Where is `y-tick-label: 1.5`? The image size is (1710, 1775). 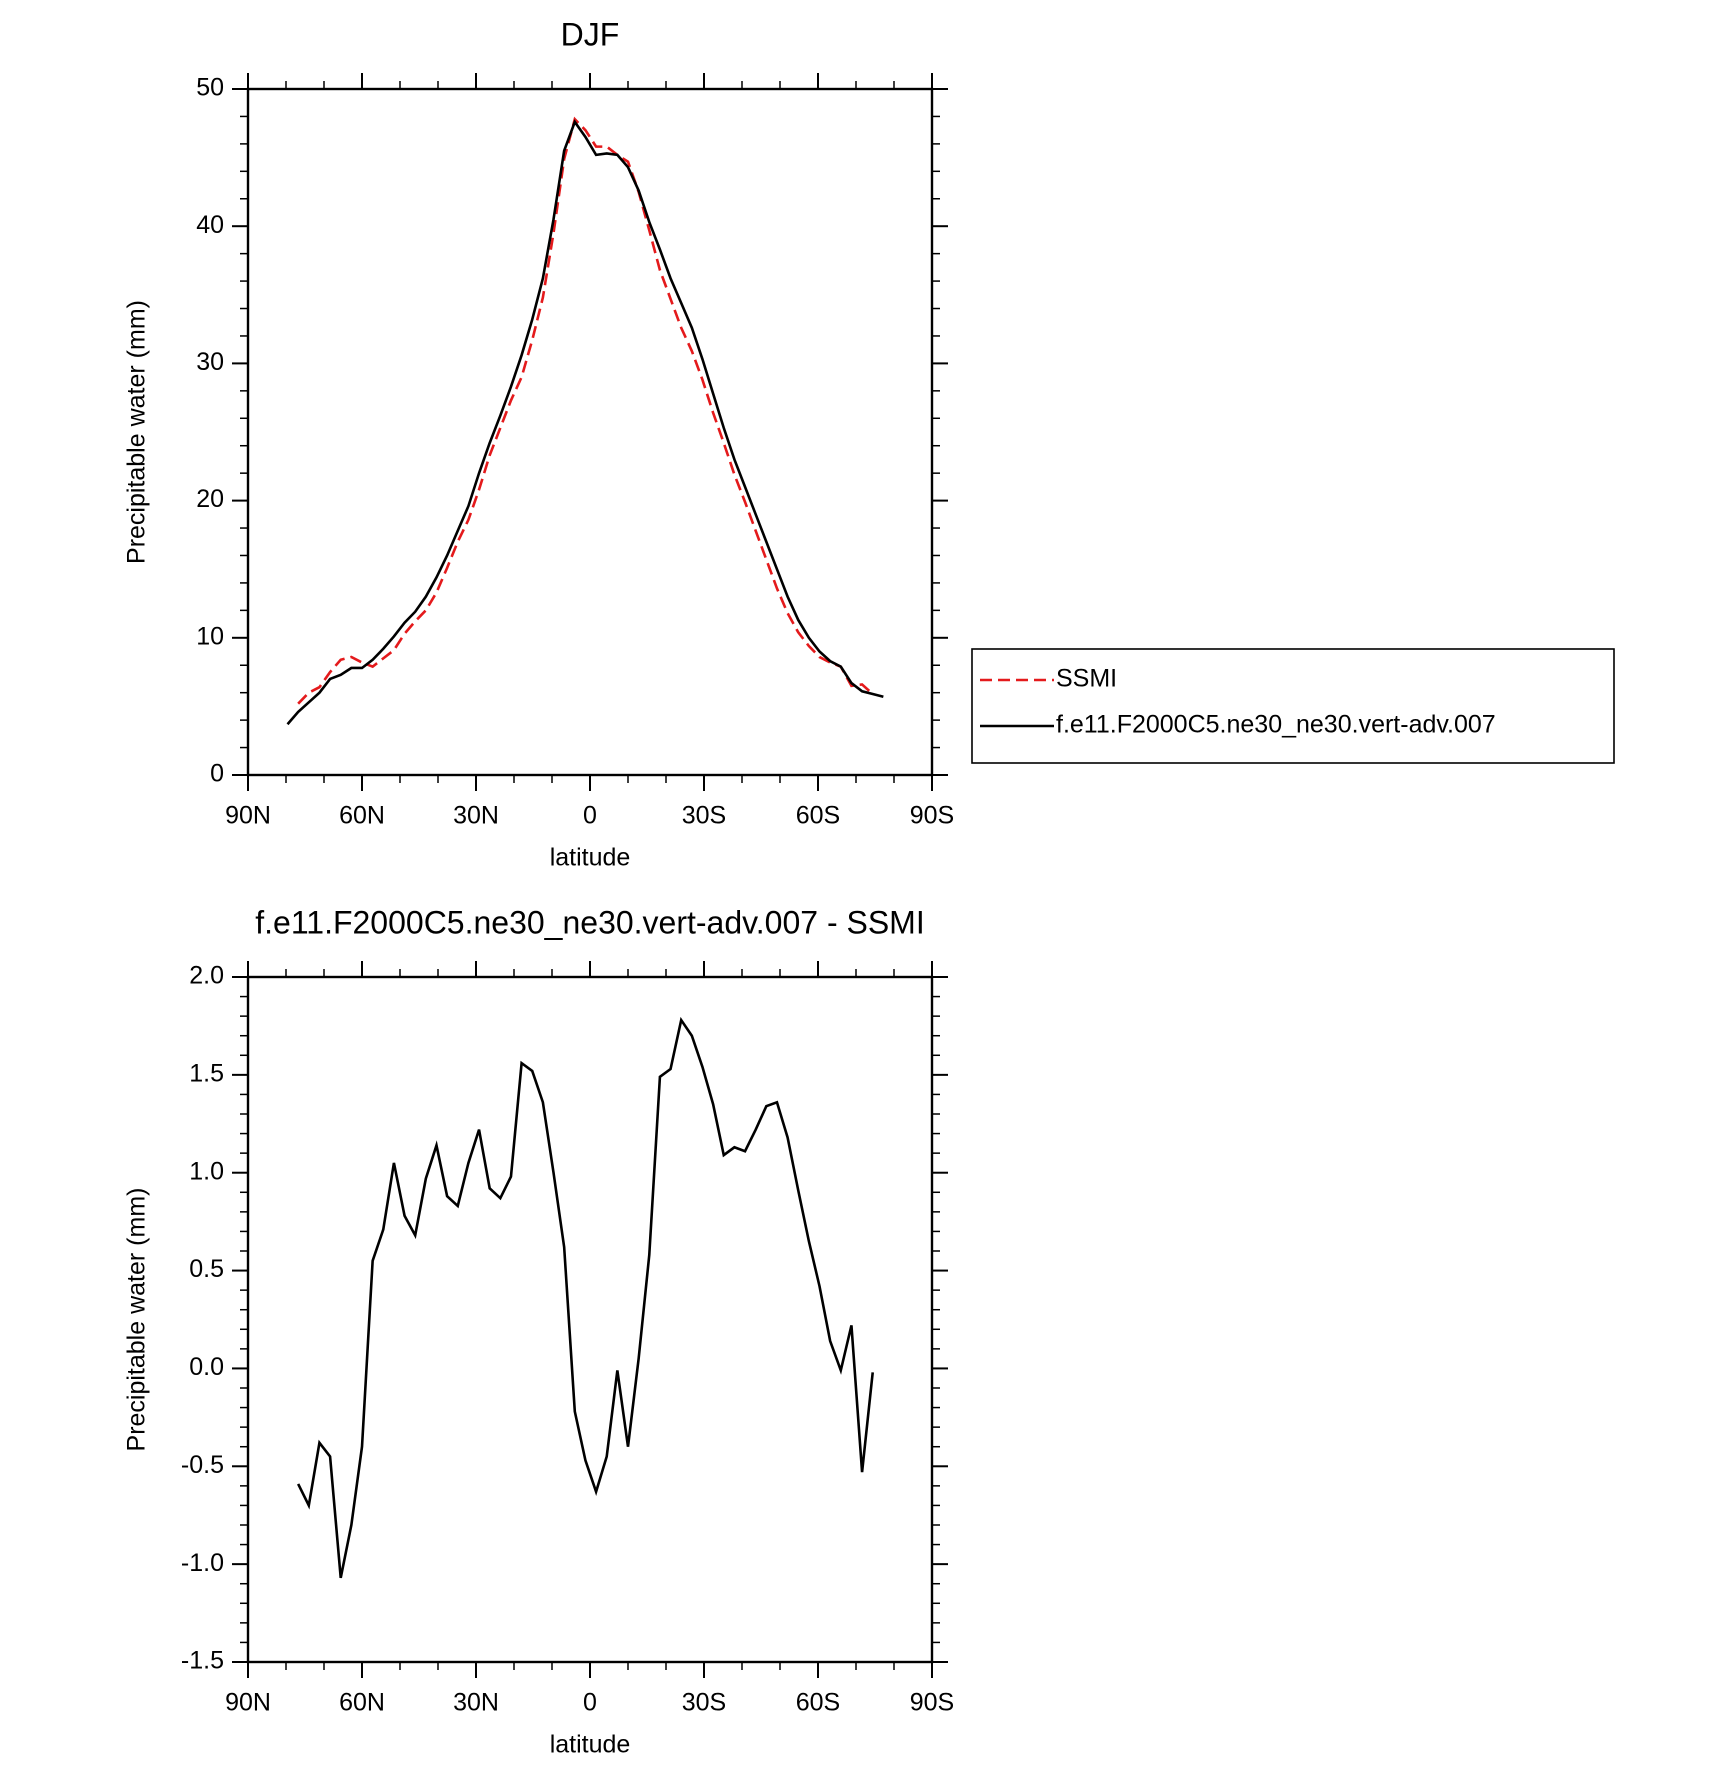 y-tick-label: 1.5 is located at coordinates (206, 1073).